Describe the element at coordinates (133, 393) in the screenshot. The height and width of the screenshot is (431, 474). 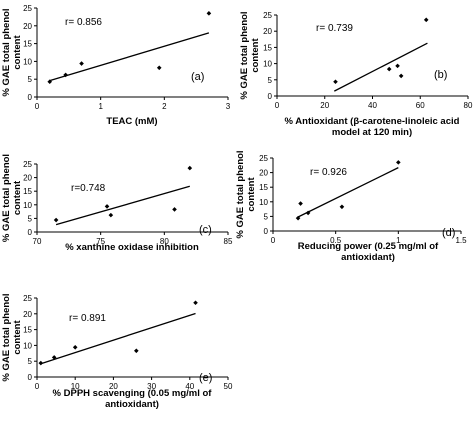
I see `x-axis-label: % DPPH scavenging (0.05 mg/ml of` at that location.